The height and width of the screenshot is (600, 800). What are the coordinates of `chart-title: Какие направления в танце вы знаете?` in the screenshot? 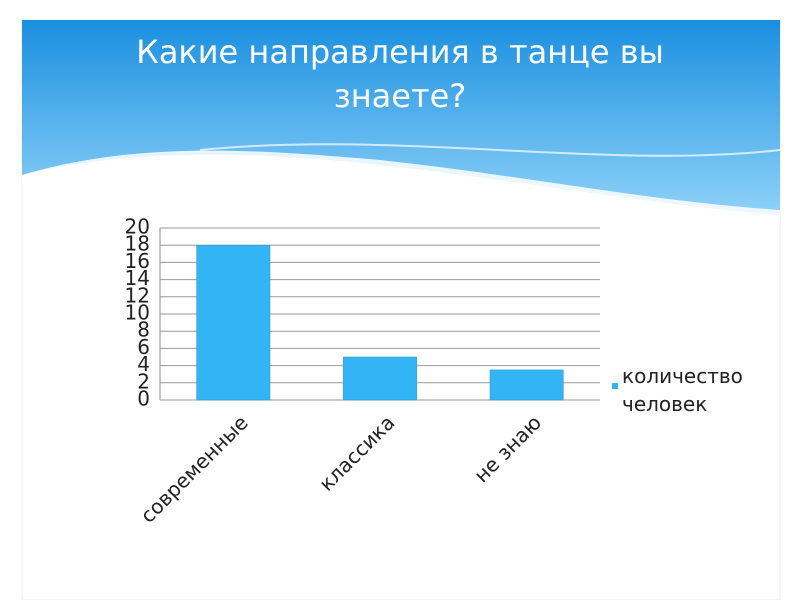 It's located at (400, 74).